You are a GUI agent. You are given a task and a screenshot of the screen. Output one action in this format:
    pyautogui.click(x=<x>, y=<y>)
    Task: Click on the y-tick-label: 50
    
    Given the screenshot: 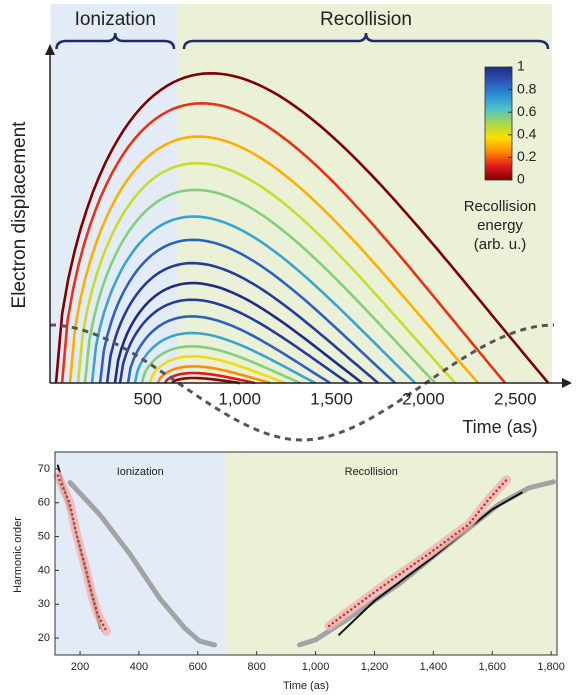 What is the action you would take?
    pyautogui.click(x=44, y=536)
    